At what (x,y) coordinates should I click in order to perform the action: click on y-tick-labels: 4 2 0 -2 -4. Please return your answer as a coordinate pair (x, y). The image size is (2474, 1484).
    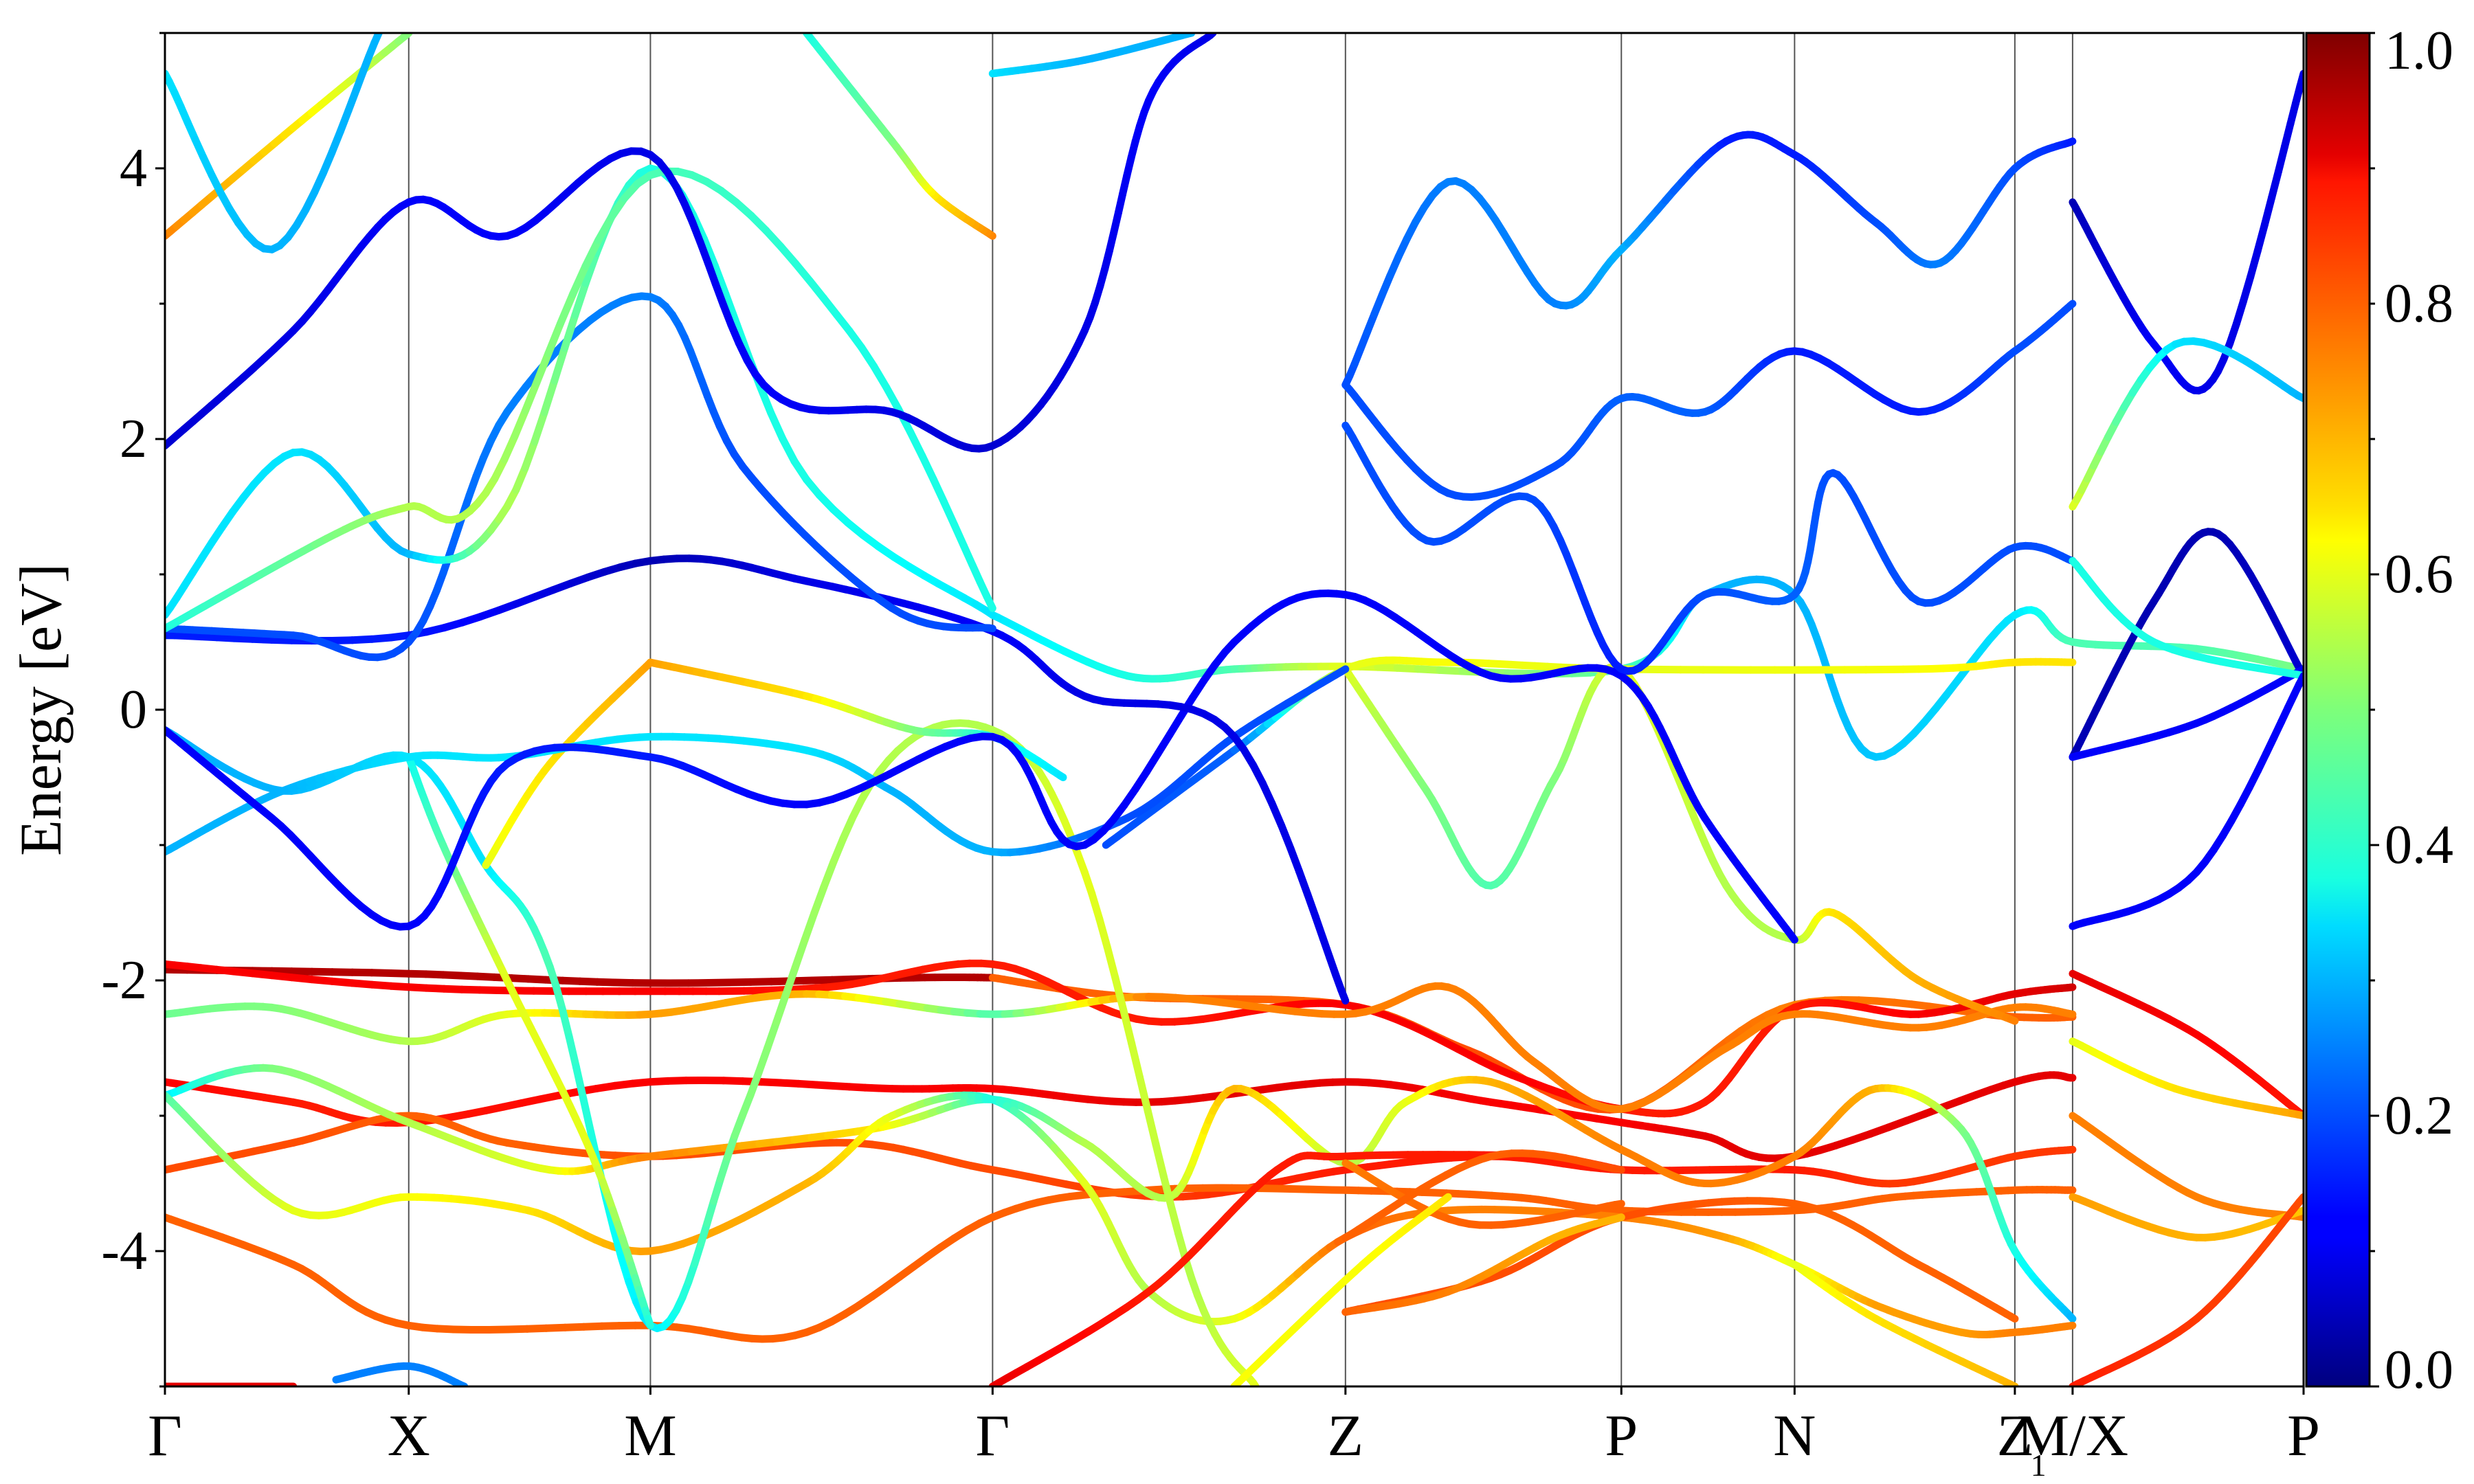
    Looking at the image, I should click on (124, 709).